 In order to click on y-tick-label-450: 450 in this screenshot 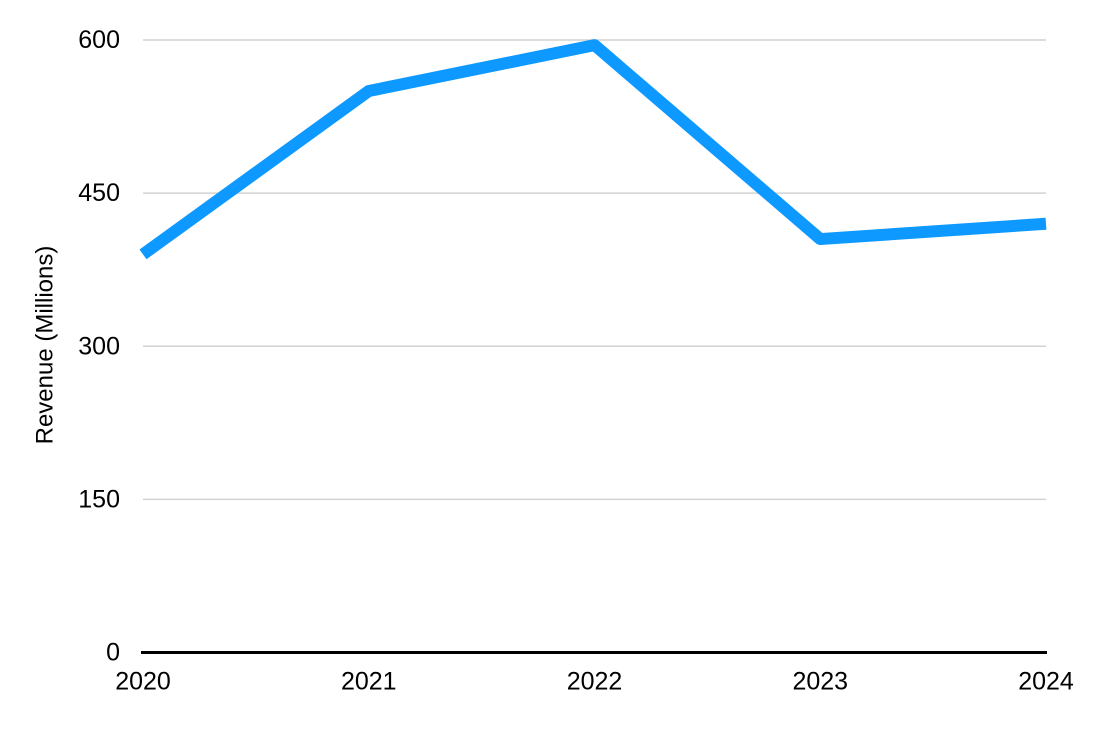, I will do `click(99, 193)`.